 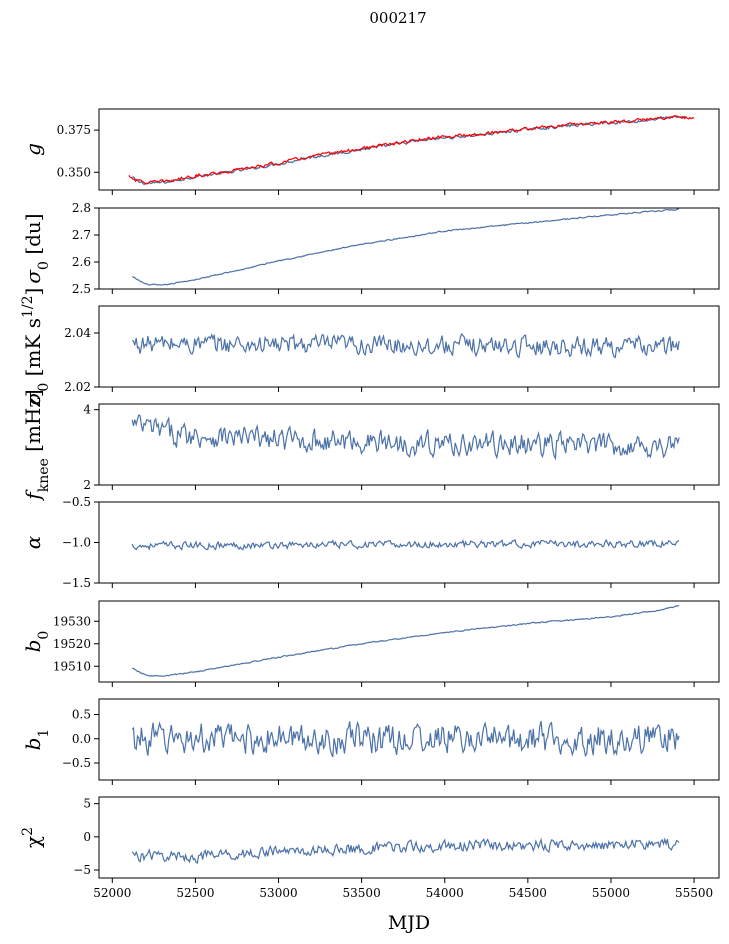 I want to click on panel-7: −0.5 0.0 0.5 b1, so click(x=370, y=741).